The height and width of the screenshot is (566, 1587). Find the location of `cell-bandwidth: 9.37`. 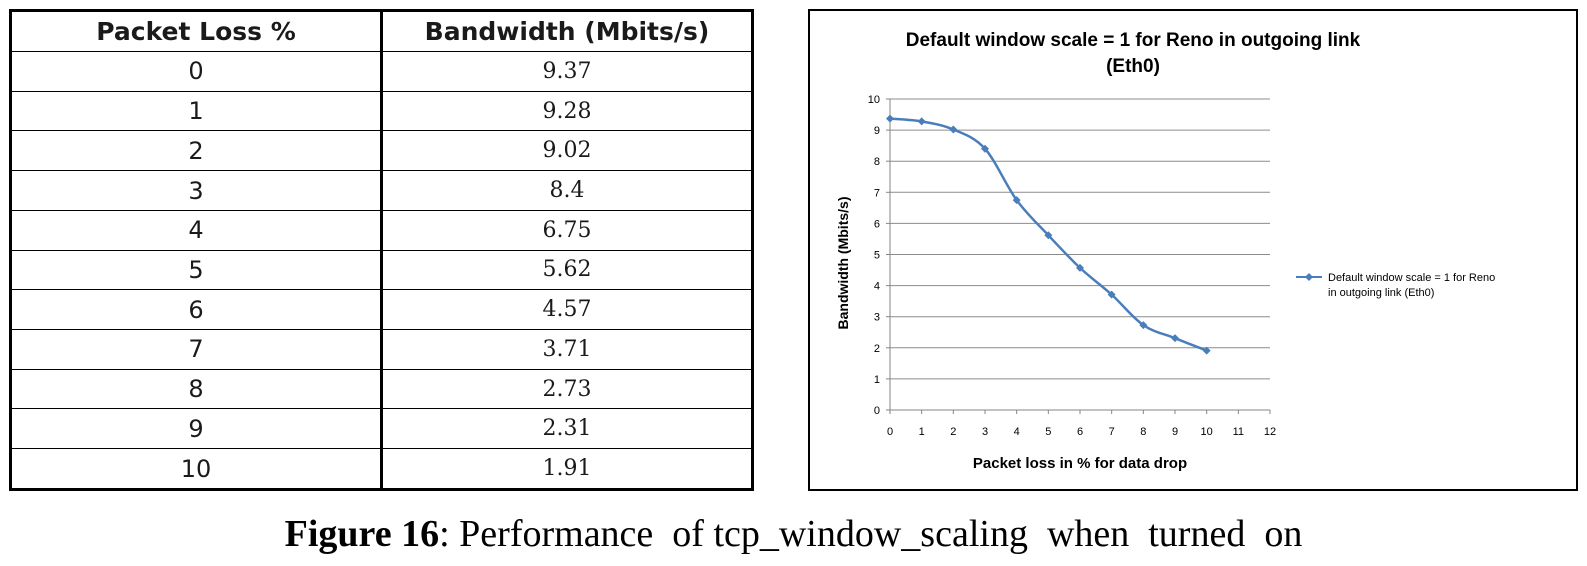

cell-bandwidth: 9.37 is located at coordinates (566, 71).